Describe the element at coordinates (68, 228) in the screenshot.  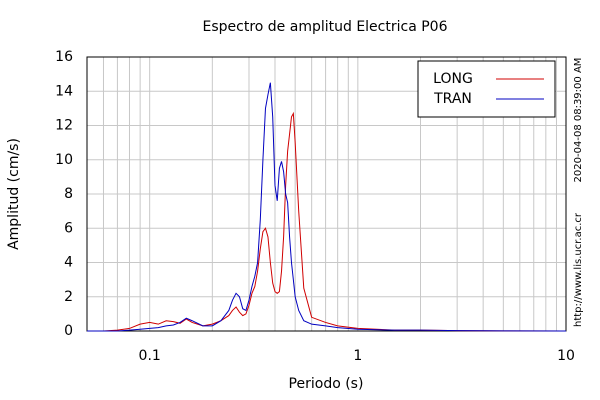
I see `y-tick-label: 6` at that location.